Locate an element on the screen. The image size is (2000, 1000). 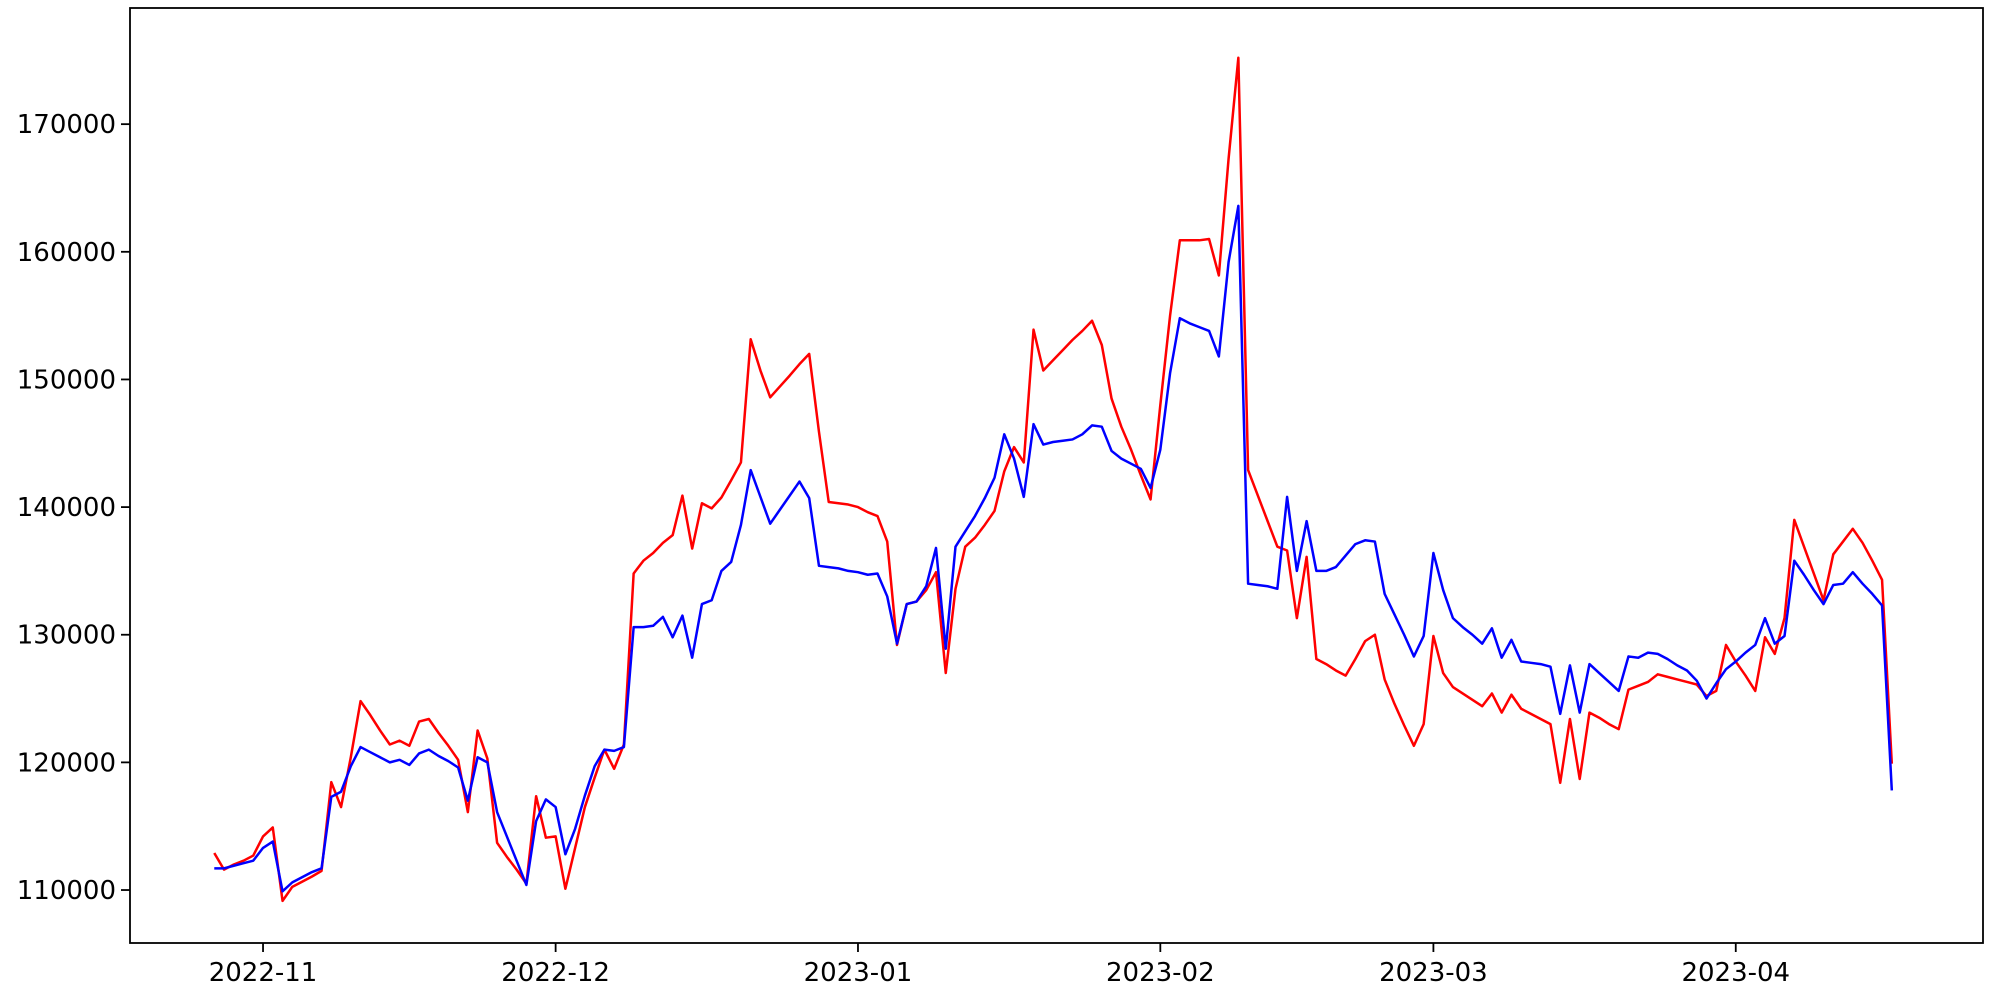
y-tick-label: 120000 is located at coordinates (66, 763).